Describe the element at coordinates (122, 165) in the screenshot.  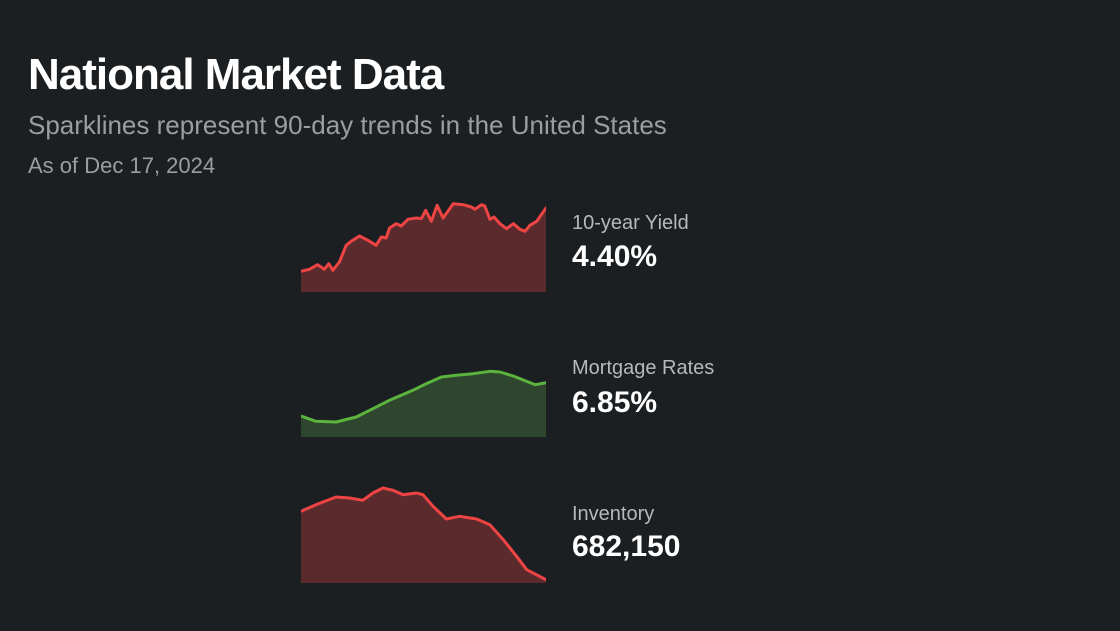
I see `as-of-date: As of Dec 17, 2024` at that location.